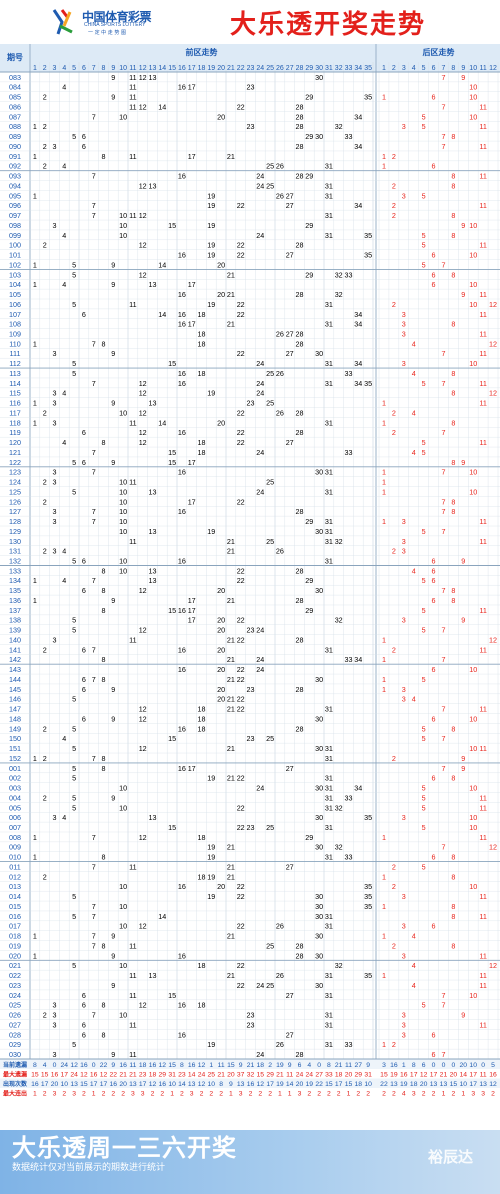 The height and width of the screenshot is (1194, 500). Describe the element at coordinates (493, 343) in the screenshot. I see `back-number: 12` at that location.